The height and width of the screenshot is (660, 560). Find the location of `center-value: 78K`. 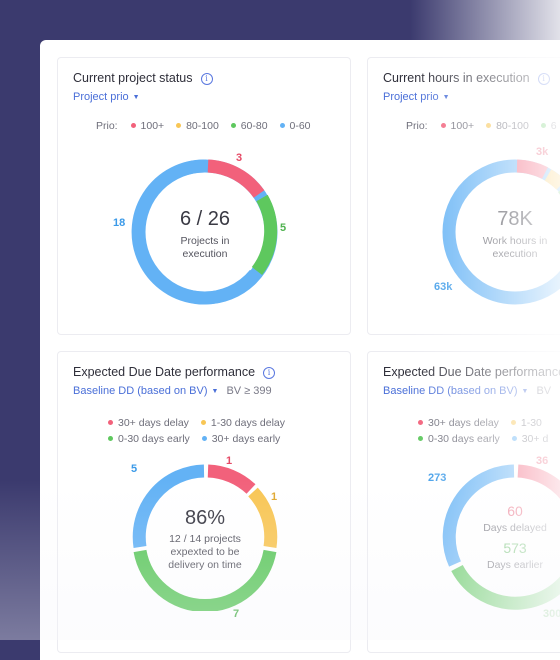

center-value: 78K is located at coordinates (515, 219).